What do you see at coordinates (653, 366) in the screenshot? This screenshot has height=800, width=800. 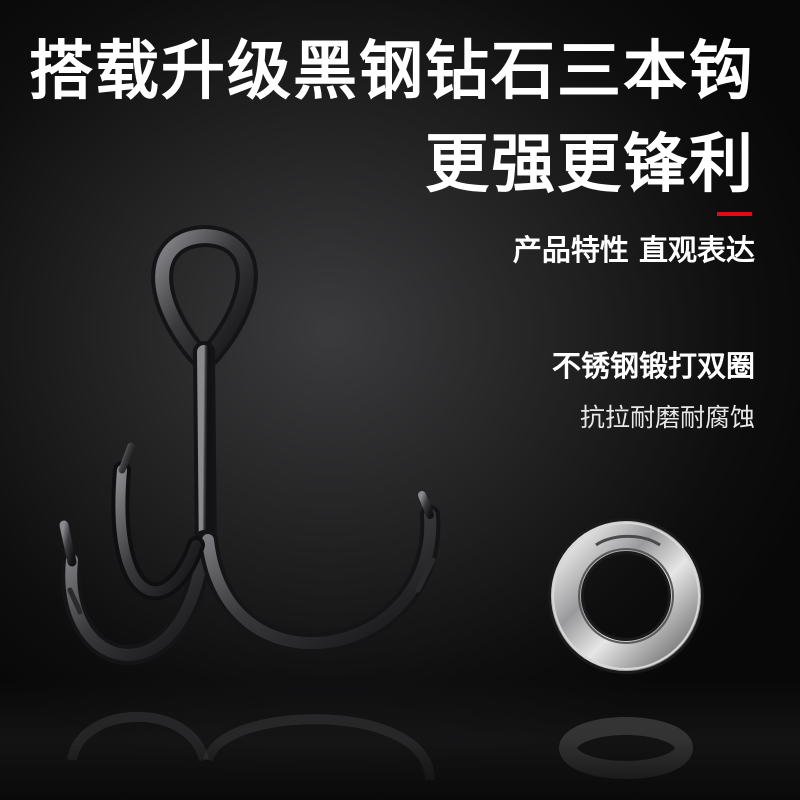 I see `ring-feature-title: 不锈钢锻打双圈` at bounding box center [653, 366].